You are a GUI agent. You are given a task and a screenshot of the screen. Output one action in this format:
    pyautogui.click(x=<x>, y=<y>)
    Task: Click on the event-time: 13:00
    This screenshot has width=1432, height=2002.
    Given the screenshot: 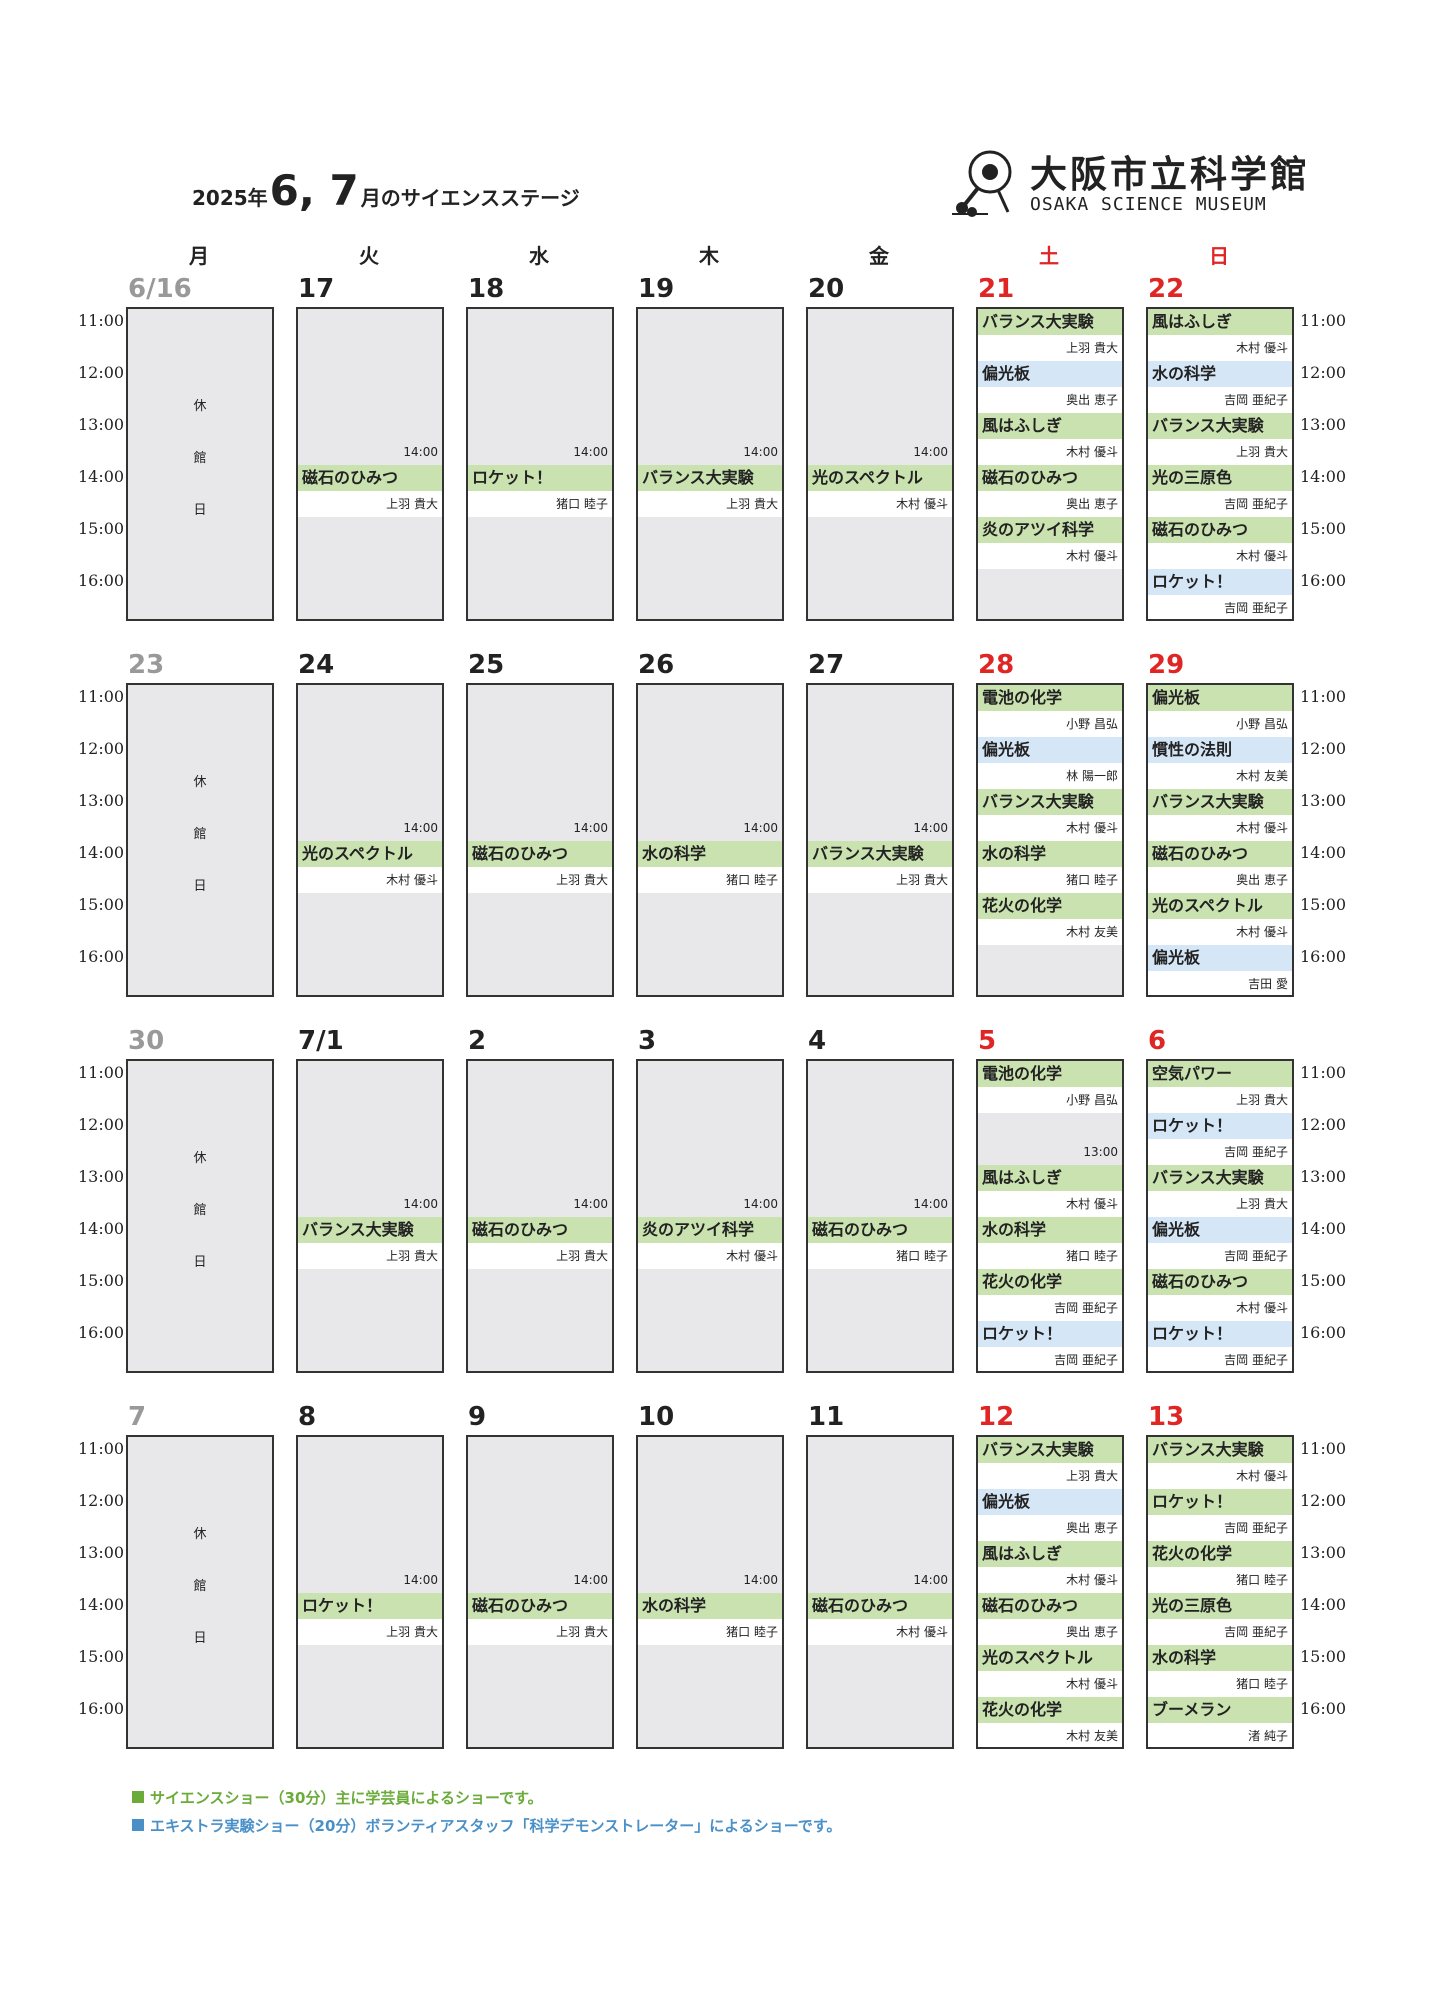 What is the action you would take?
    pyautogui.click(x=1100, y=1152)
    